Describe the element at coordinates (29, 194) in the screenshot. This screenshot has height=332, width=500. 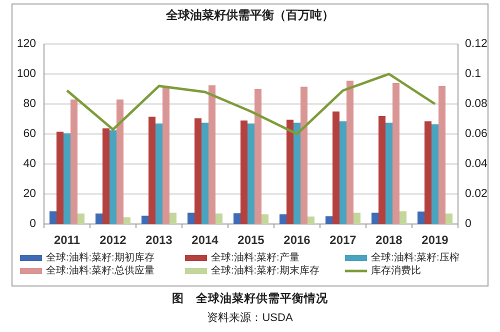
I see `y-tick-label: 20` at that location.